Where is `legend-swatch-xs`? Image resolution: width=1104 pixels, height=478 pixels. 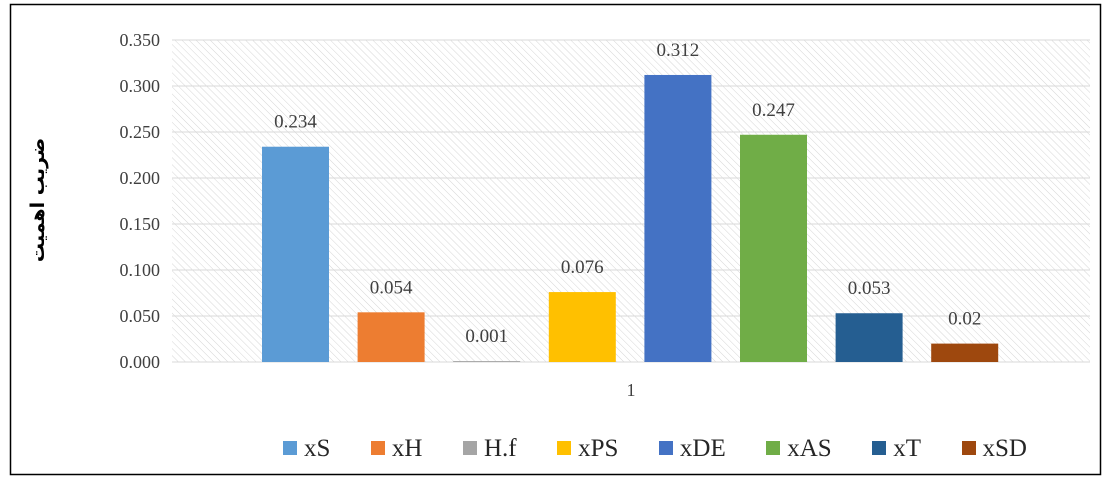
legend-swatch-xs is located at coordinates (290, 448).